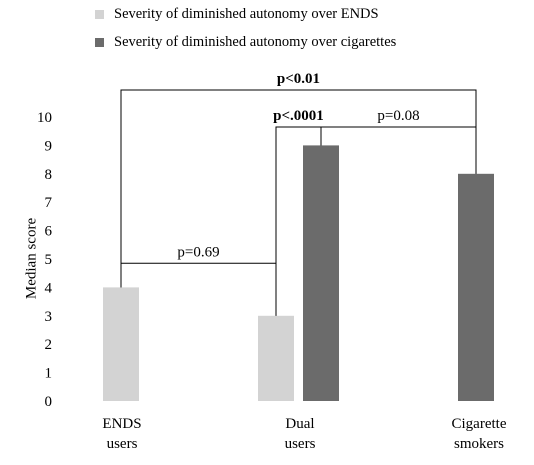 The image size is (534, 465). Describe the element at coordinates (122, 424) in the screenshot. I see `category-label-line1: ENDS` at that location.